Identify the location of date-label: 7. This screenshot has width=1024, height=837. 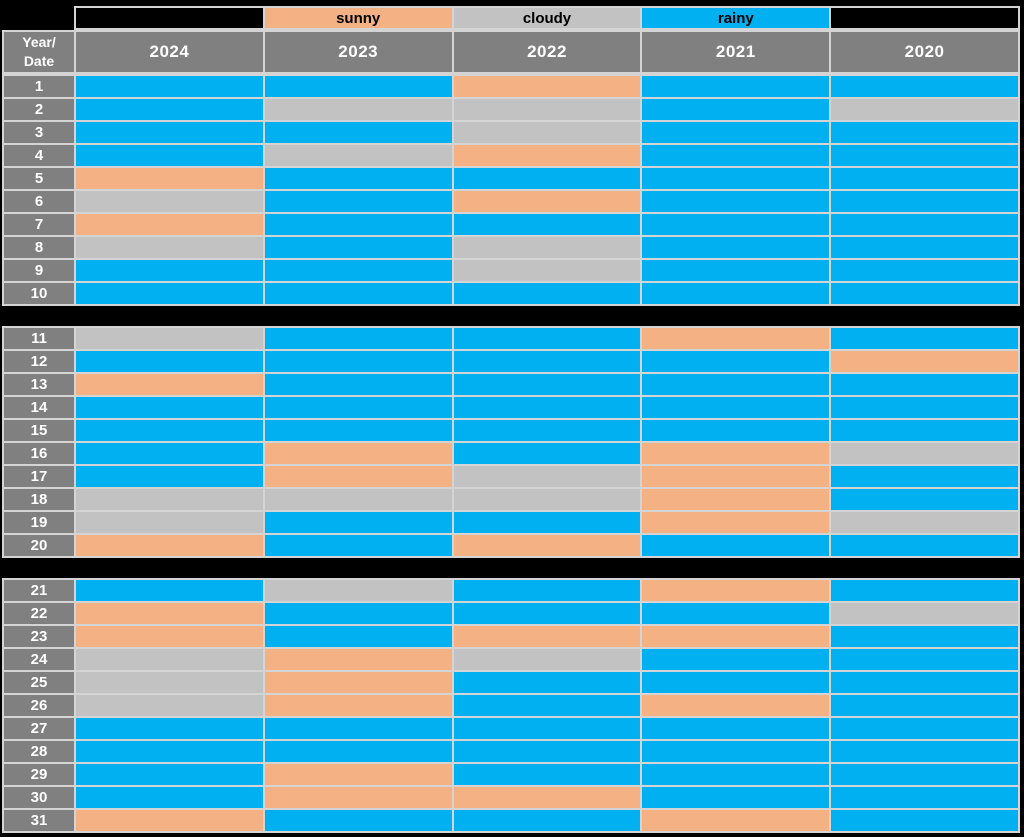
(39, 224).